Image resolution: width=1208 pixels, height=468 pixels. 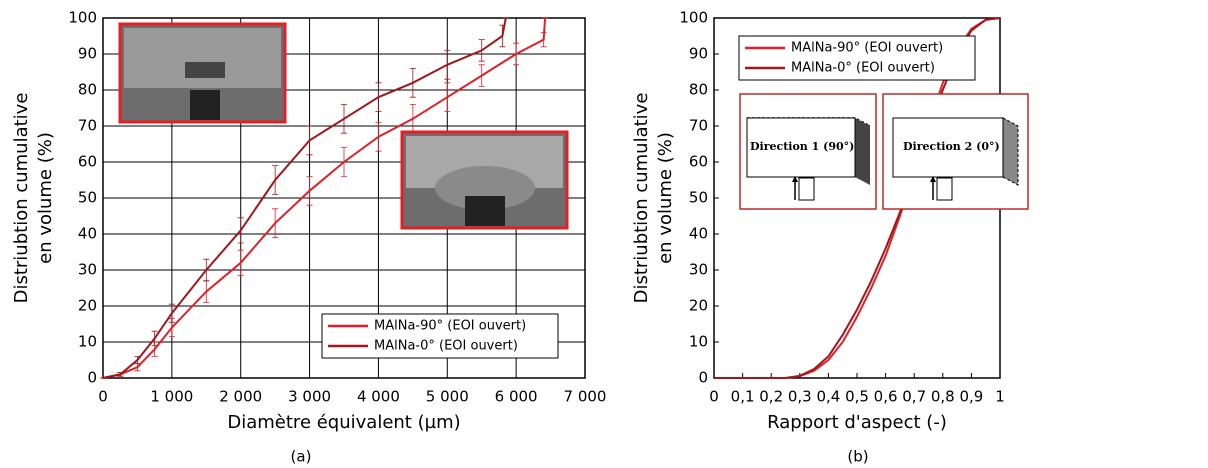 I want to click on x-tick-label: 0,2, so click(x=771, y=397).